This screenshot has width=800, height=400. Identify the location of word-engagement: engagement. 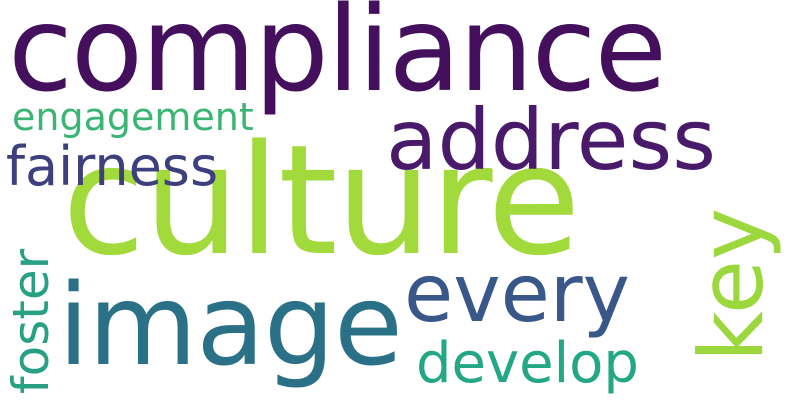
(133, 117).